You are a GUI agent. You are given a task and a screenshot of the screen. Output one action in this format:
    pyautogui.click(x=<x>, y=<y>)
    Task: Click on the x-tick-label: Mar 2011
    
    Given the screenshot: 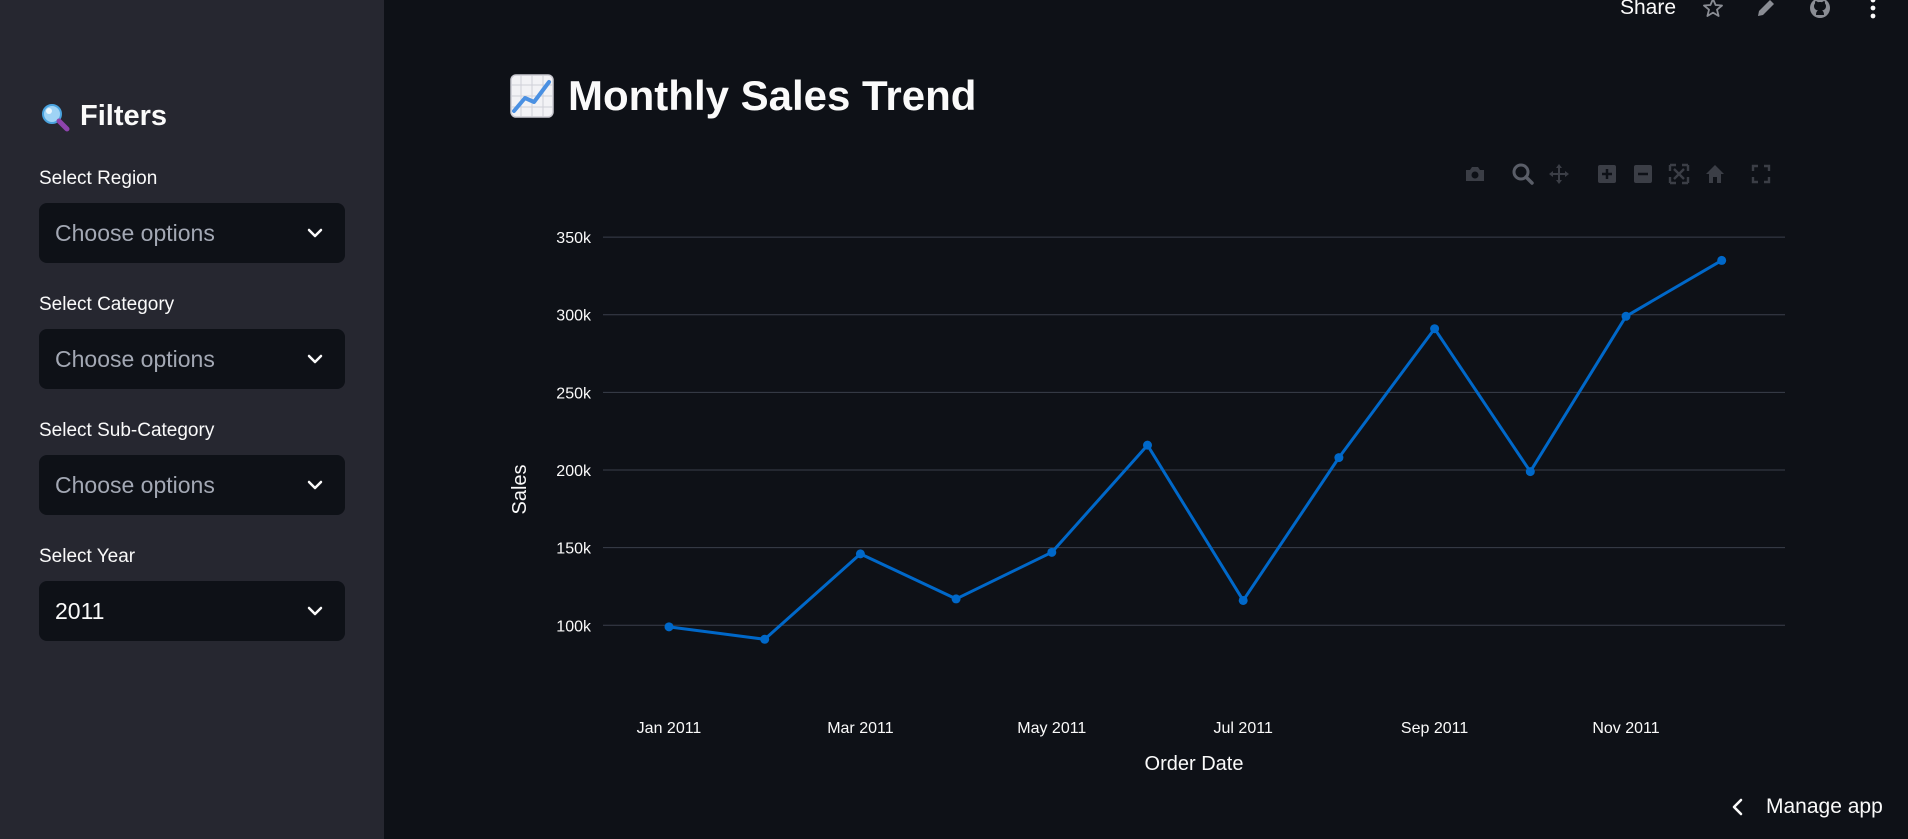 What is the action you would take?
    pyautogui.click(x=860, y=728)
    